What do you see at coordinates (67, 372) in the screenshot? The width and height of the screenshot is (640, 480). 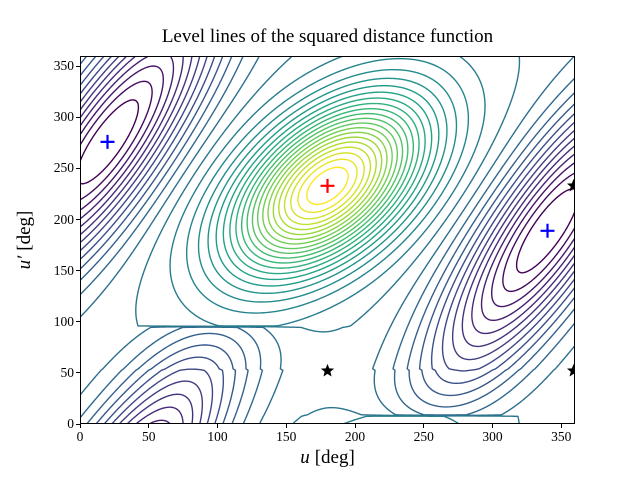 I see `y-tick-label: 50` at bounding box center [67, 372].